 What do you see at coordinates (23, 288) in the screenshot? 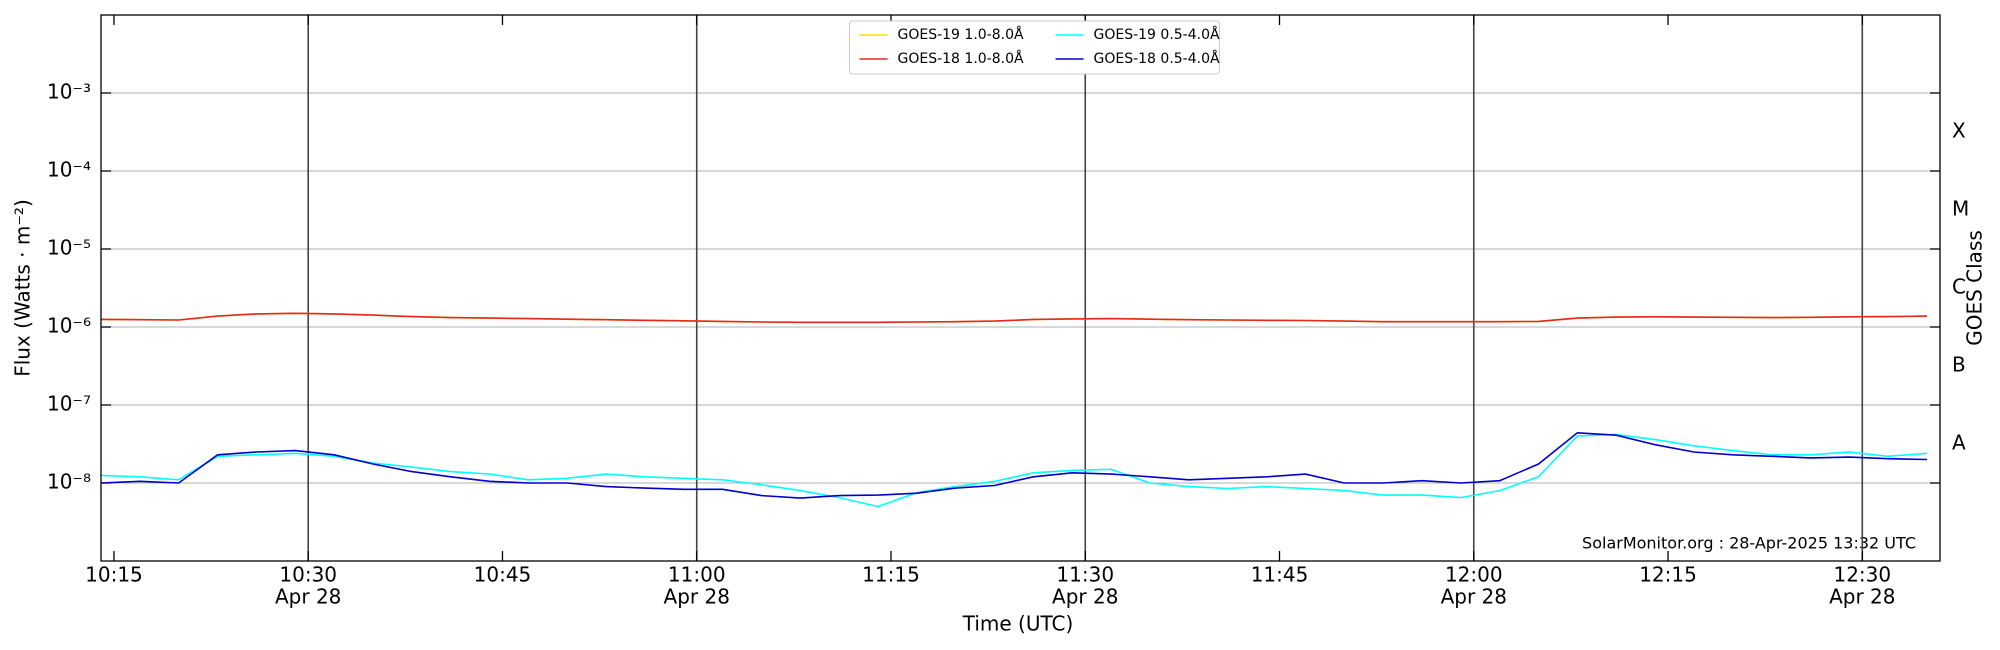
I see `y-axis-label: Flux (Watts · m⁻²)` at bounding box center [23, 288].